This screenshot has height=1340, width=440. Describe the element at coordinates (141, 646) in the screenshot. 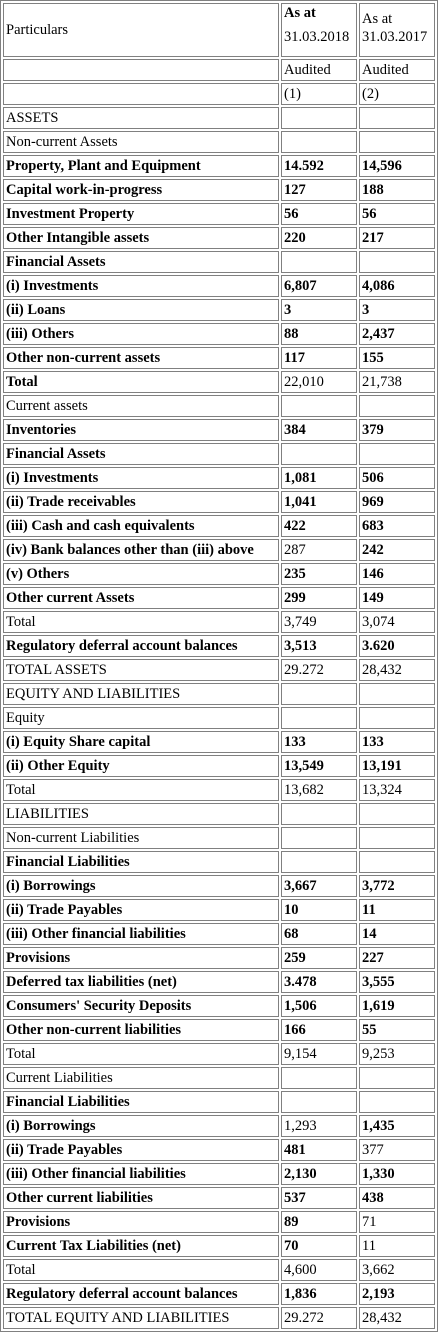

I see `row-label: Regulatory deferral account balances` at that location.